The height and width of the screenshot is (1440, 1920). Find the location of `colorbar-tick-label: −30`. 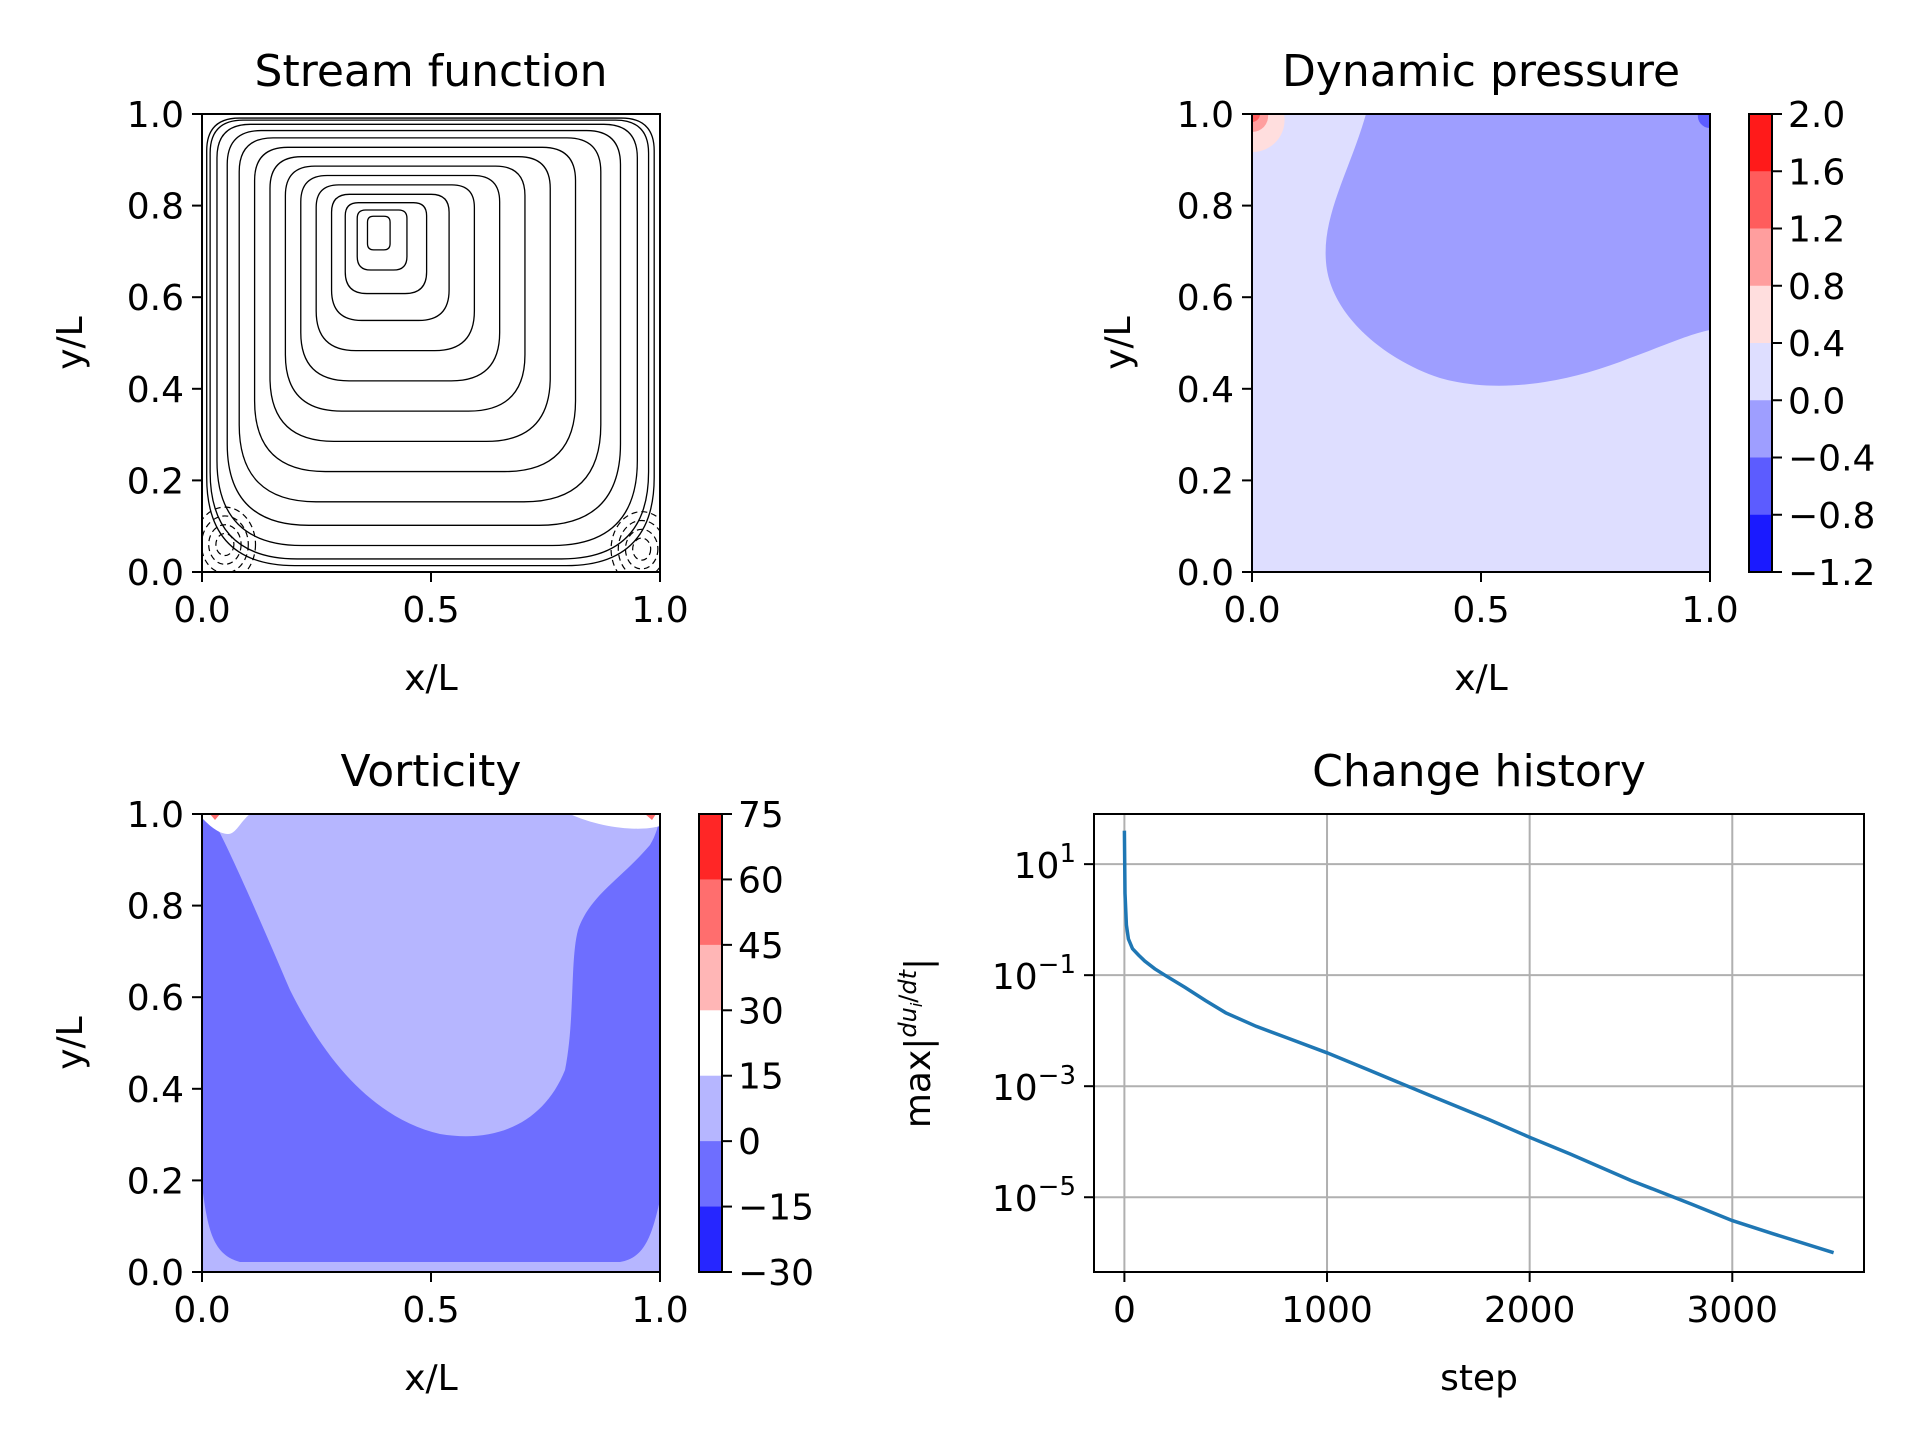

colorbar-tick-label: −30 is located at coordinates (776, 1273).